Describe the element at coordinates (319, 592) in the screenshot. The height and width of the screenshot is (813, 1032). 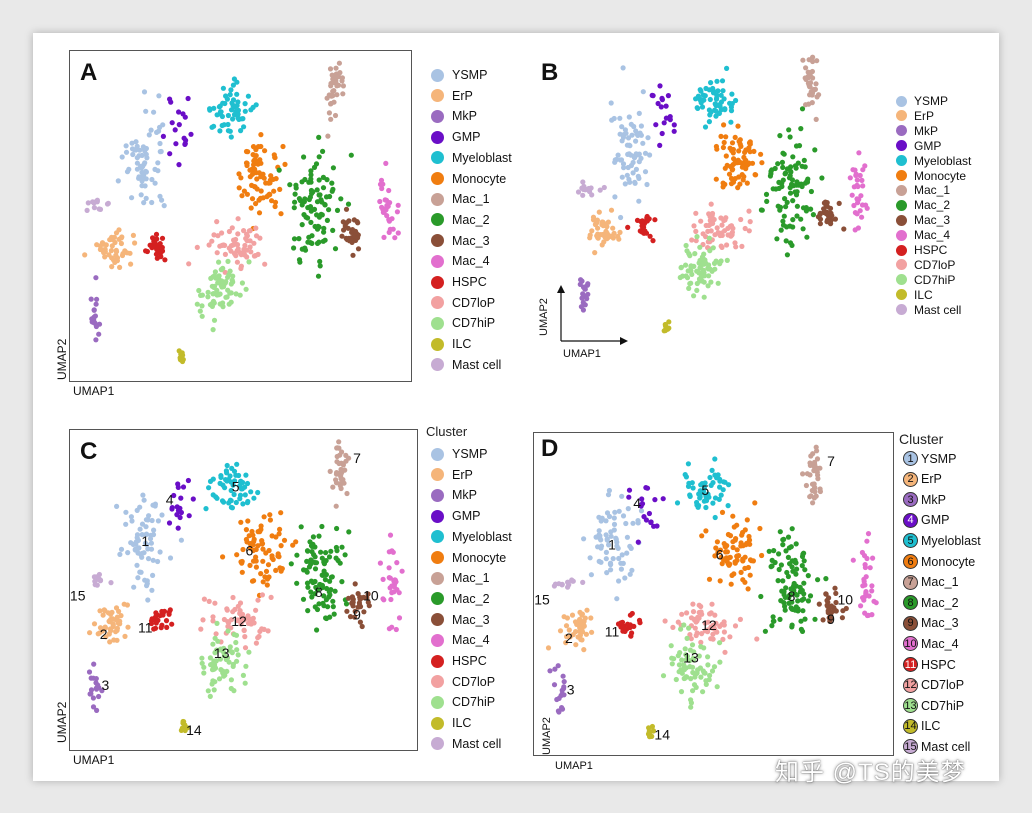
I see `cluster-number-label: 8` at that location.